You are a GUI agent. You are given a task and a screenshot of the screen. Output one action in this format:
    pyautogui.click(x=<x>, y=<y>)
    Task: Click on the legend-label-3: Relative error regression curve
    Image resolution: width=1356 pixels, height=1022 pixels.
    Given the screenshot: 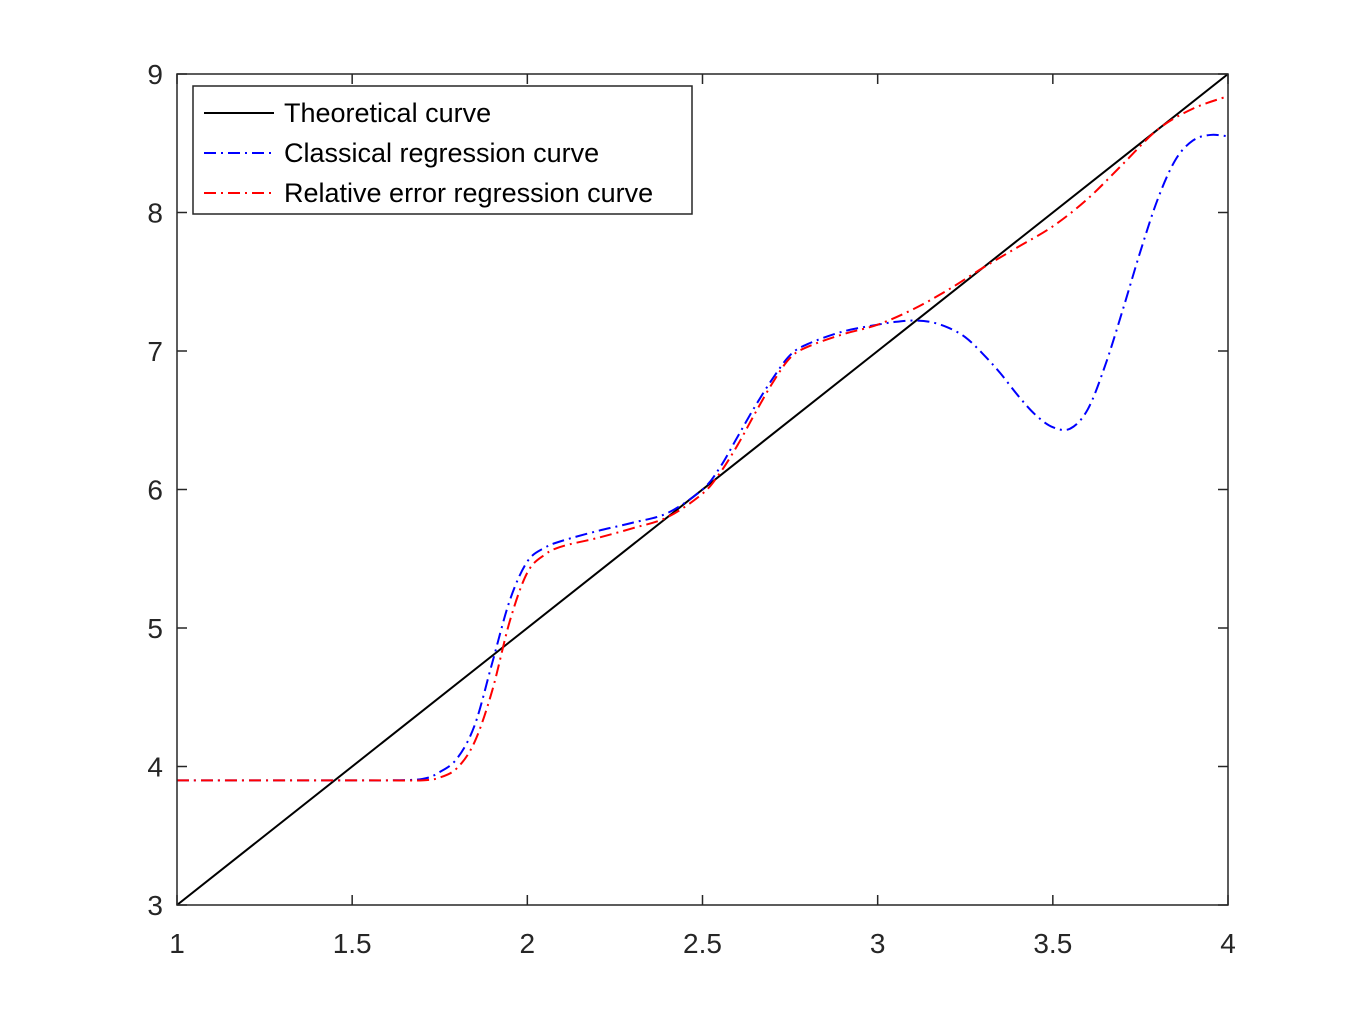 What is the action you would take?
    pyautogui.click(x=468, y=193)
    